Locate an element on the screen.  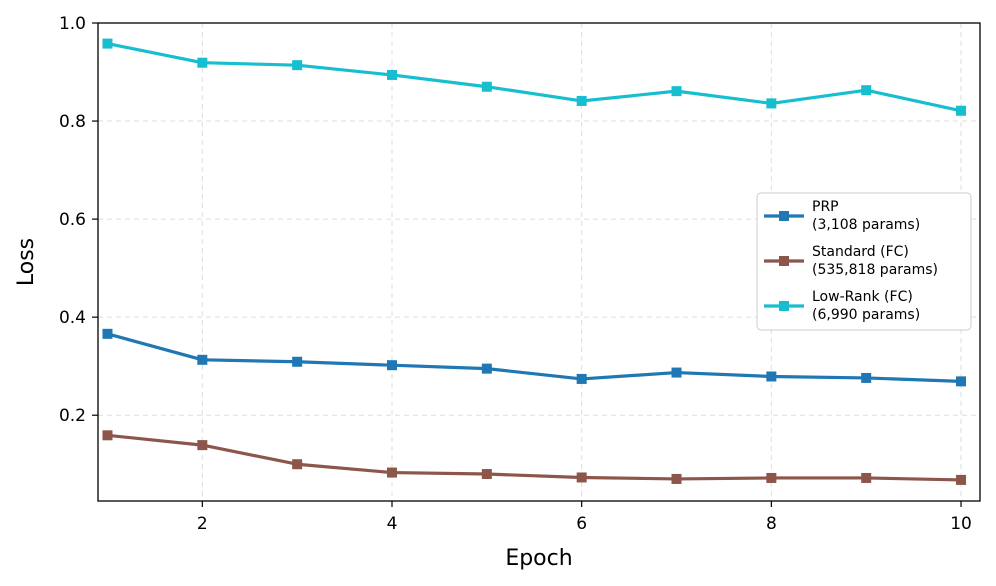
legend-label: Standard (FC) is located at coordinates (860, 252).